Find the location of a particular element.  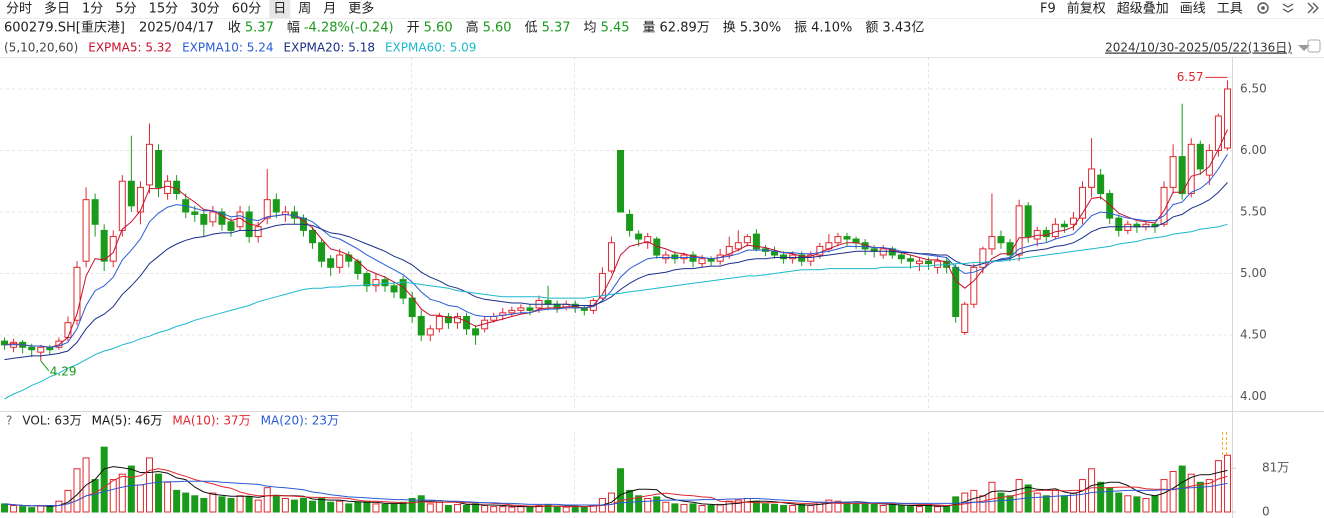

y-tick-label: 5.50 is located at coordinates (1253, 211).